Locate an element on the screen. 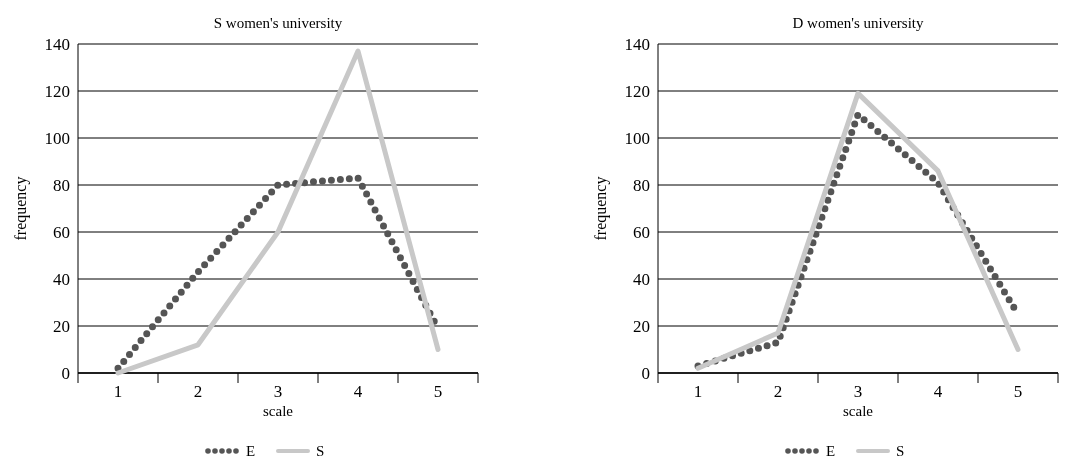 The image size is (1087, 474). chart-title: S women's university is located at coordinates (278, 23).